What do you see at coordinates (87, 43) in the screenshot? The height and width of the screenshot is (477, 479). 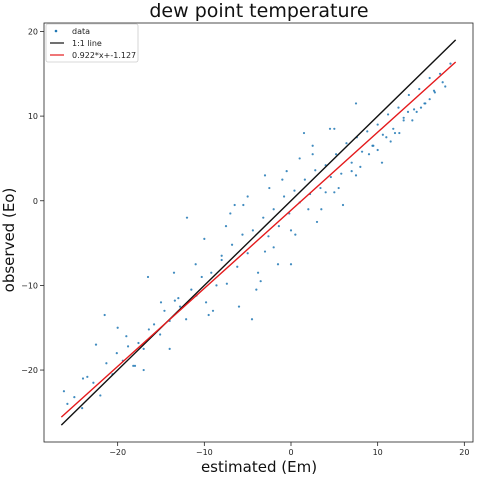 I see `legend-label-1to1-line: 1:1 line` at bounding box center [87, 43].